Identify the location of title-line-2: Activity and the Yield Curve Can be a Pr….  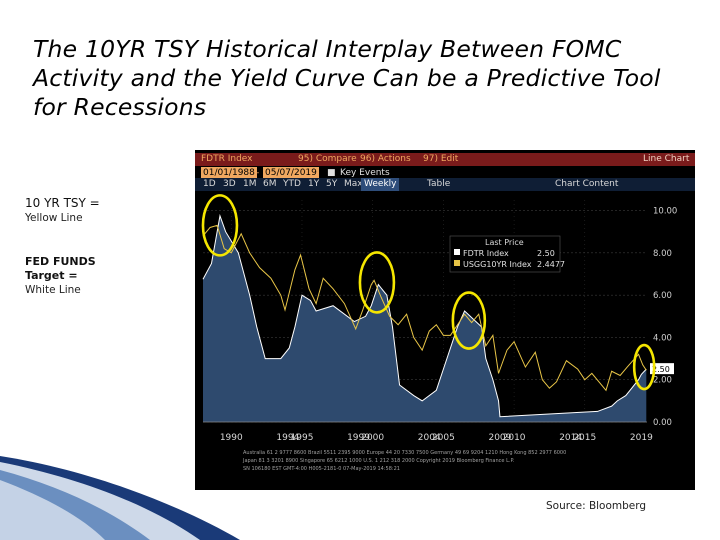
(347, 78).